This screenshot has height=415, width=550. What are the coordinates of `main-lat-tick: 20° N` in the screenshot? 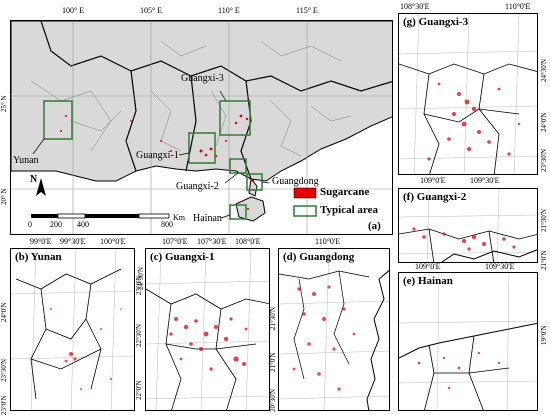 It's located at (4, 196).